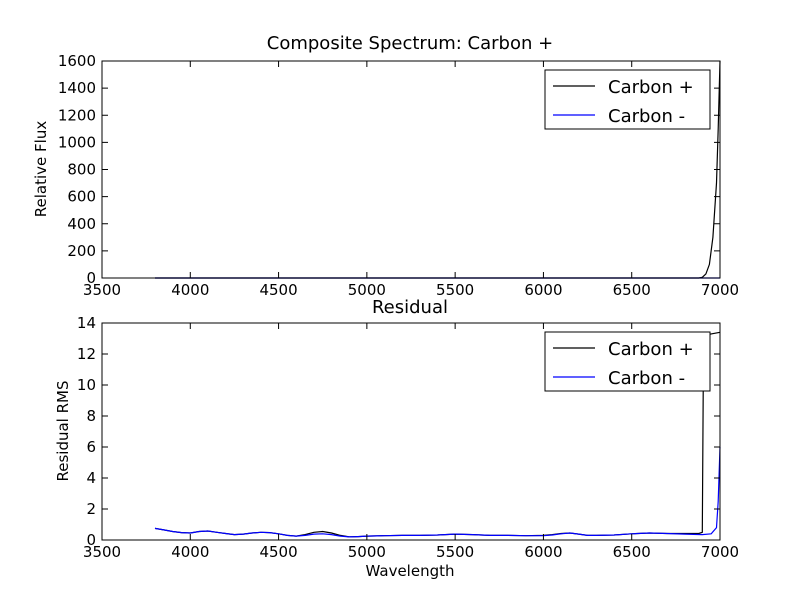 The height and width of the screenshot is (600, 800). What do you see at coordinates (77, 88) in the screenshot?
I see `flux-y-tick-label-7: 1400` at bounding box center [77, 88].